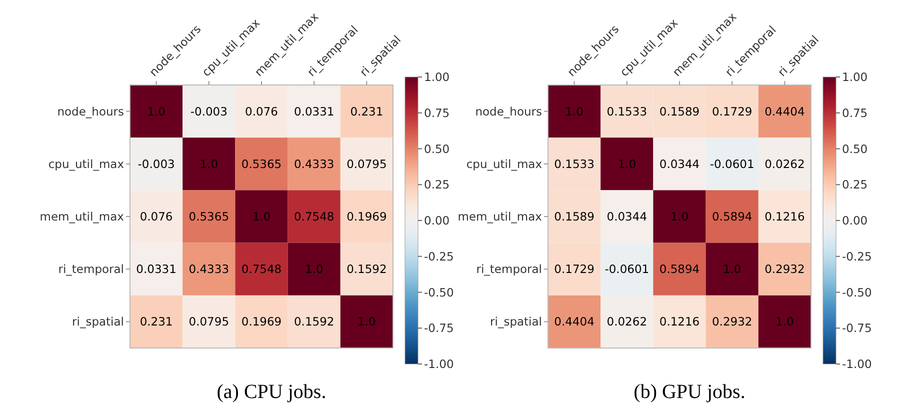  I want to click on text: (b) GPU jobs., so click(690, 392).